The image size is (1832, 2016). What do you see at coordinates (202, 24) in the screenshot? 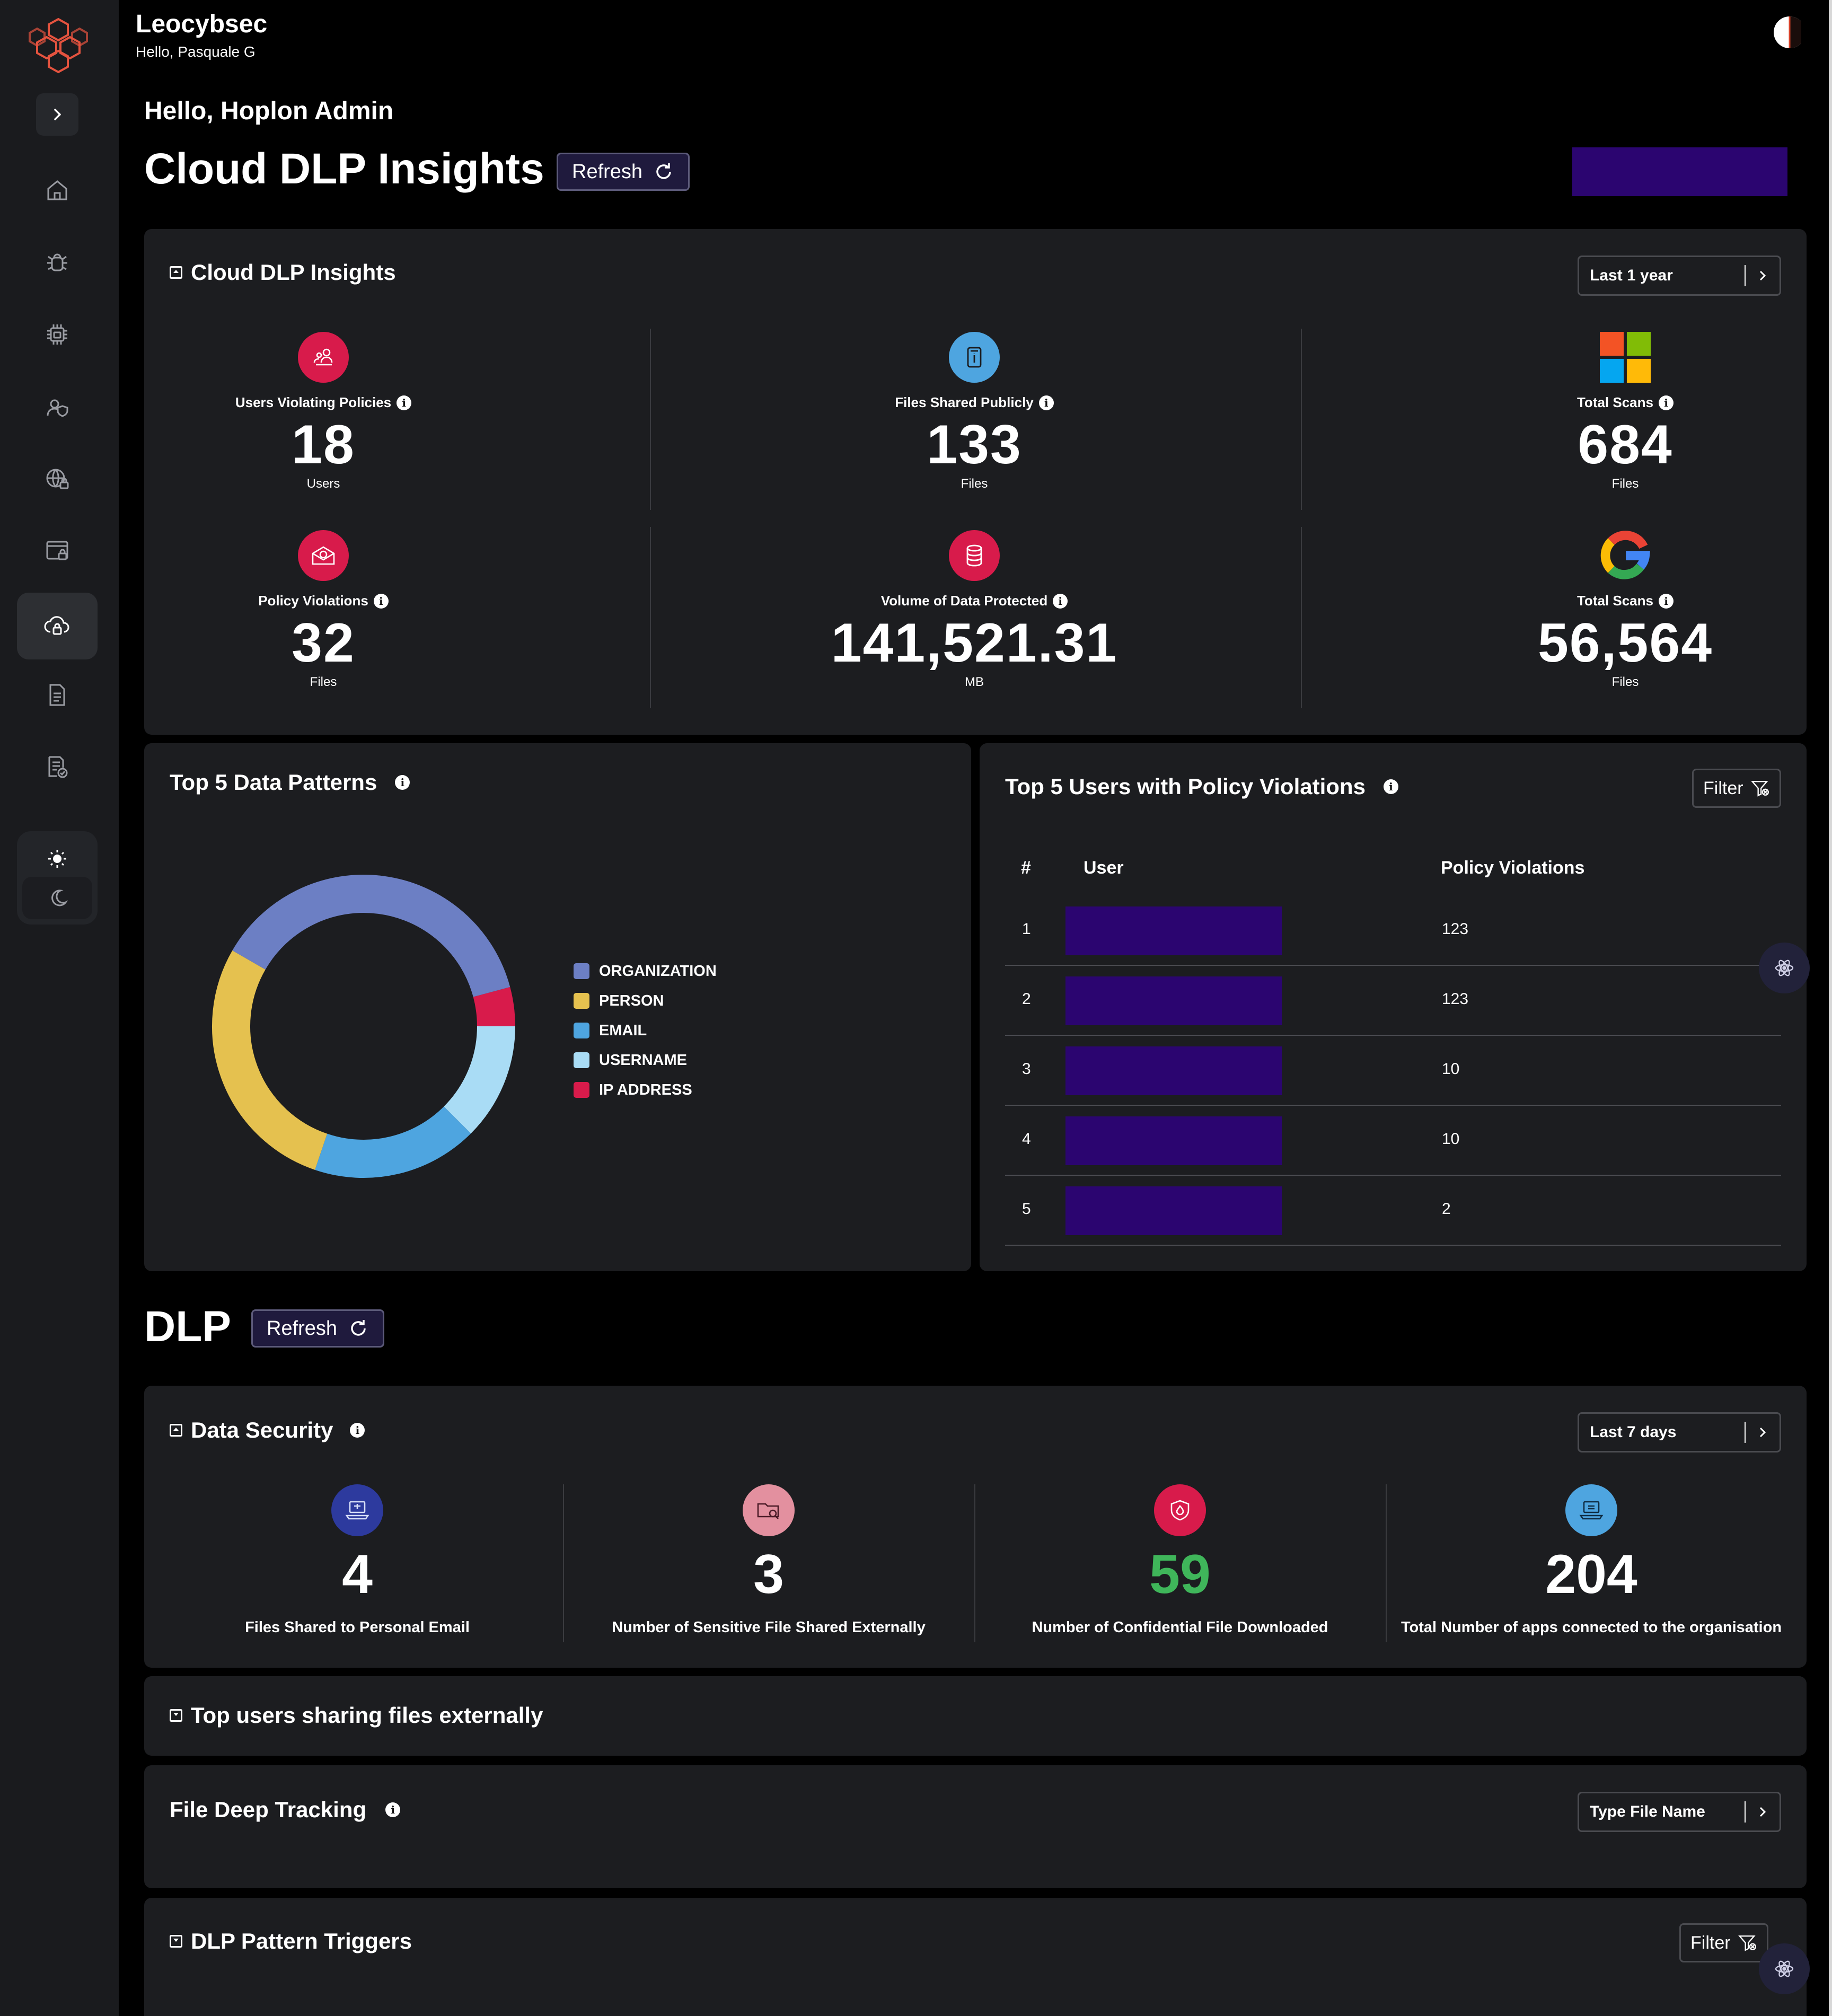
I see `brand-name: Leocybsec` at bounding box center [202, 24].